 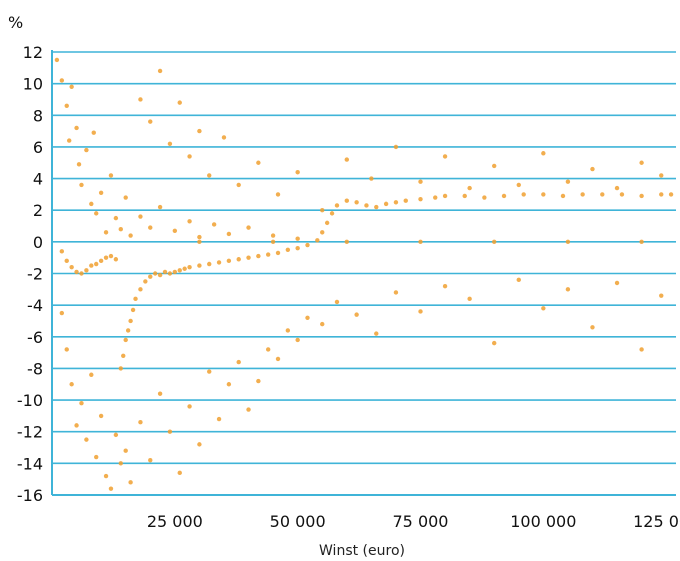 I want to click on y-unit-label: %, so click(x=15, y=22).